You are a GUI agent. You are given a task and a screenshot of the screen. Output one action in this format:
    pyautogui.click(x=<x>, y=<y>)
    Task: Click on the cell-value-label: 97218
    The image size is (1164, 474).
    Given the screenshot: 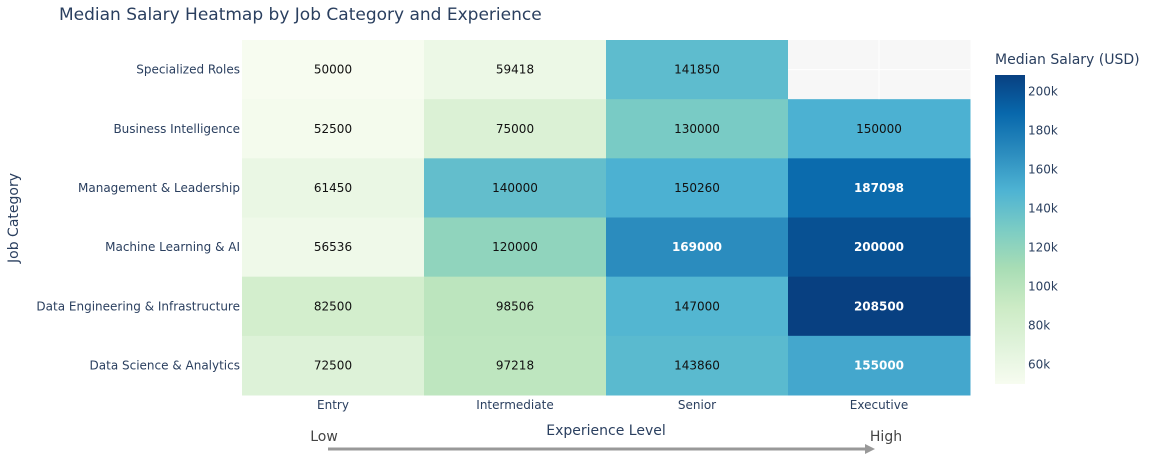 What is the action you would take?
    pyautogui.click(x=515, y=365)
    